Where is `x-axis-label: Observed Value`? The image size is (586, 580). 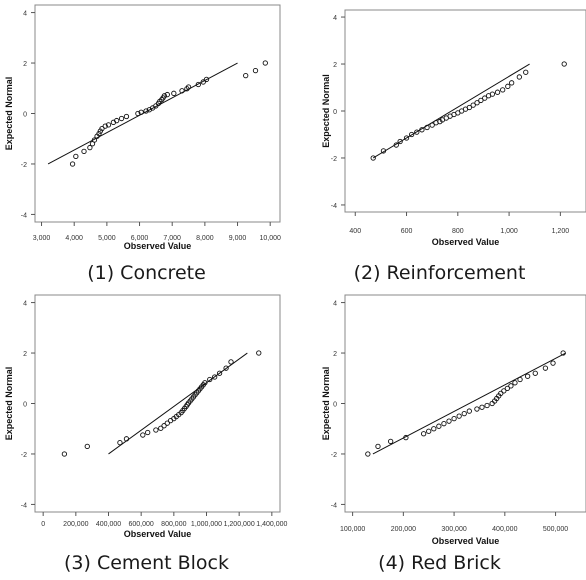
x-axis-label: Observed Value is located at coordinates (158, 534).